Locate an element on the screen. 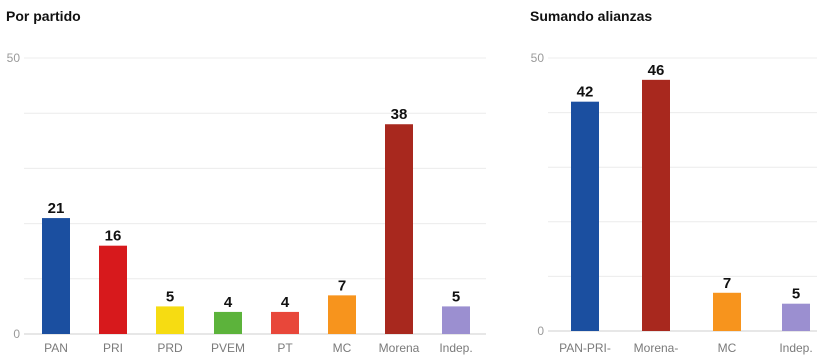 This screenshot has height=358, width=817. chart-title-por-partido: Por partido is located at coordinates (43, 16).